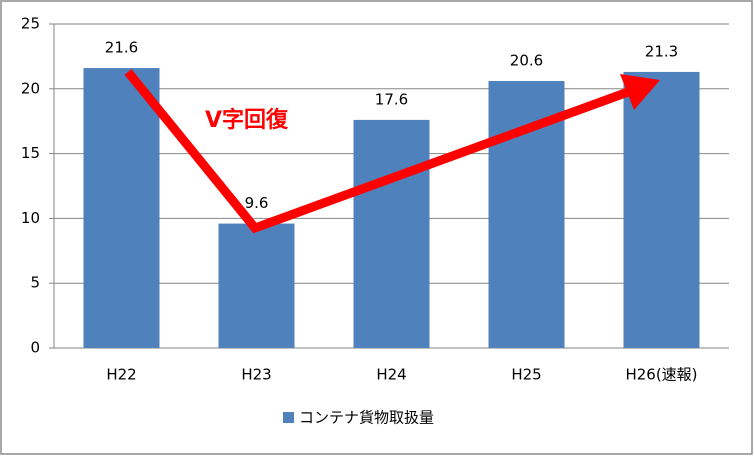 The height and width of the screenshot is (456, 754). What do you see at coordinates (35, 283) in the screenshot?
I see `y-tick-label: 5` at bounding box center [35, 283].